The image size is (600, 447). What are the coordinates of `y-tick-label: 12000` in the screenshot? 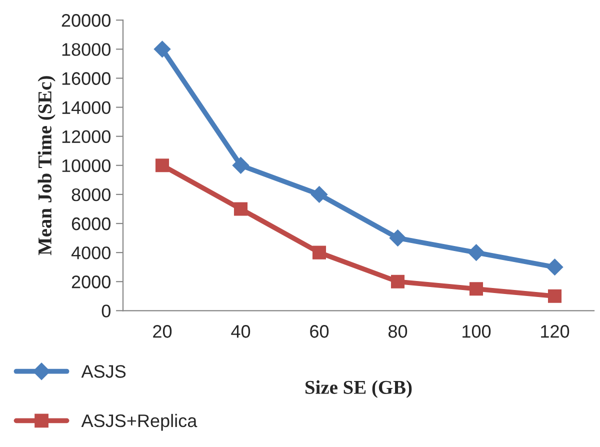 It's located at (86, 137).